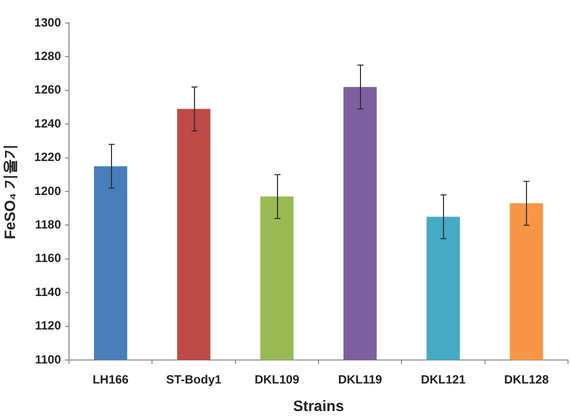 This screenshot has height=417, width=570. I want to click on y-tick-label: 1180, so click(48, 225).